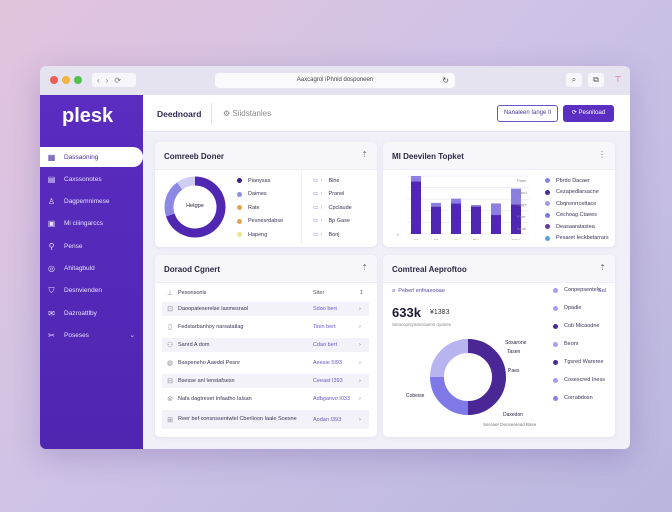 The image size is (672, 512). What do you see at coordinates (340, 207) in the screenshot?
I see `legend-label: Cpclaude` at bounding box center [340, 207].